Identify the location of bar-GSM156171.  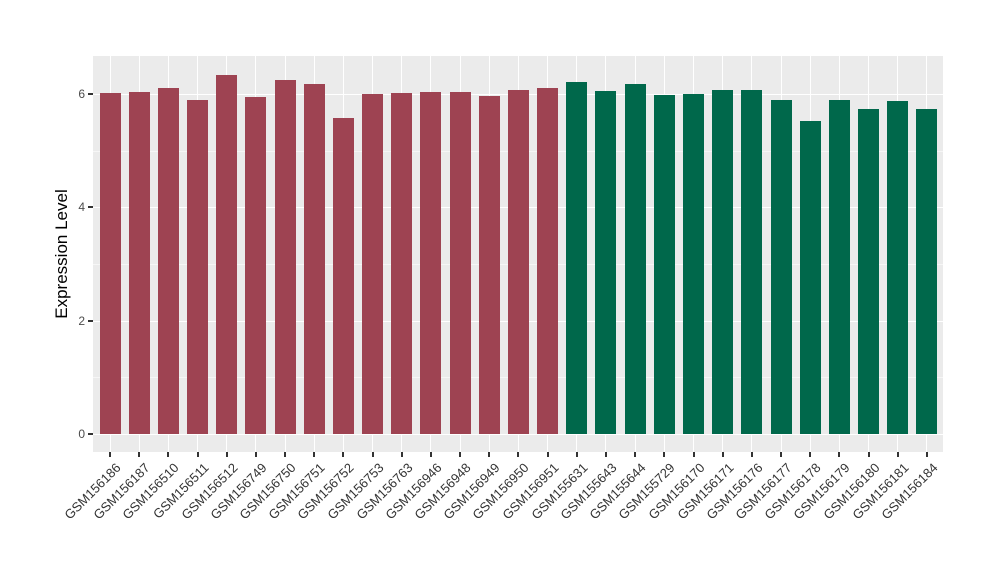
(723, 262).